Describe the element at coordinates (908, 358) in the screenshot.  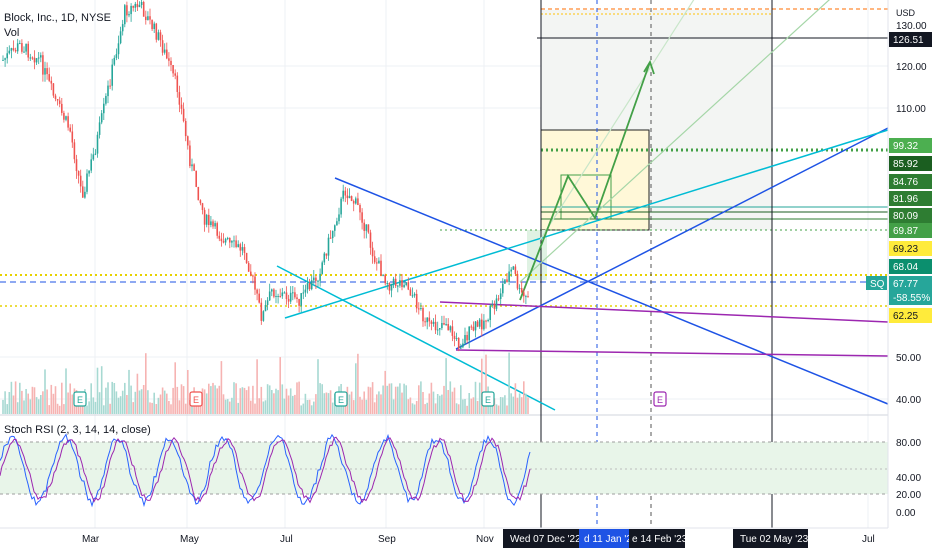
I see `price-tick: 50.00` at that location.